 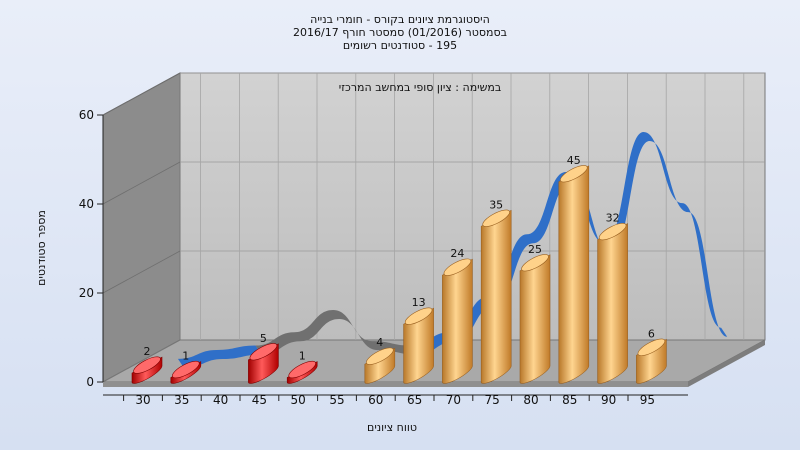 I want to click on chart-subtitle-registered: 195 - סטודנטים רשומים, so click(x=400, y=45).